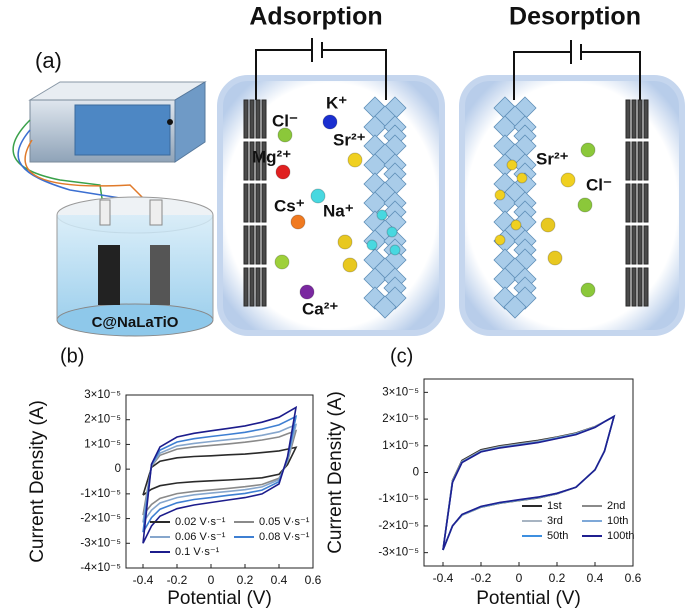  Describe the element at coordinates (448, 69) in the screenshot. I see `circuit` at that location.